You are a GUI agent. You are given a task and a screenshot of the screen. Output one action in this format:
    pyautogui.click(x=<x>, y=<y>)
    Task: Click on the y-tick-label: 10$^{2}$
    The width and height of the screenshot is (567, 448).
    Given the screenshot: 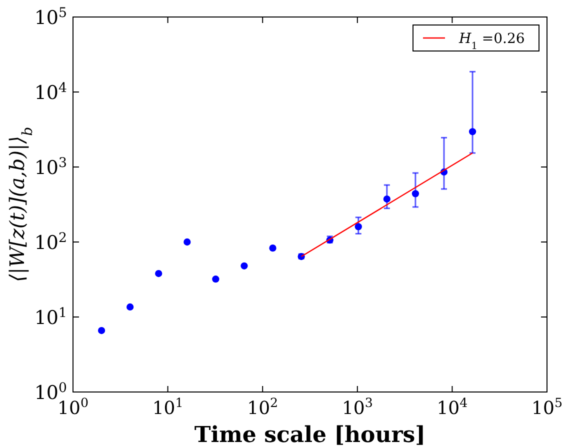 What is the action you would take?
    pyautogui.click(x=50, y=242)
    